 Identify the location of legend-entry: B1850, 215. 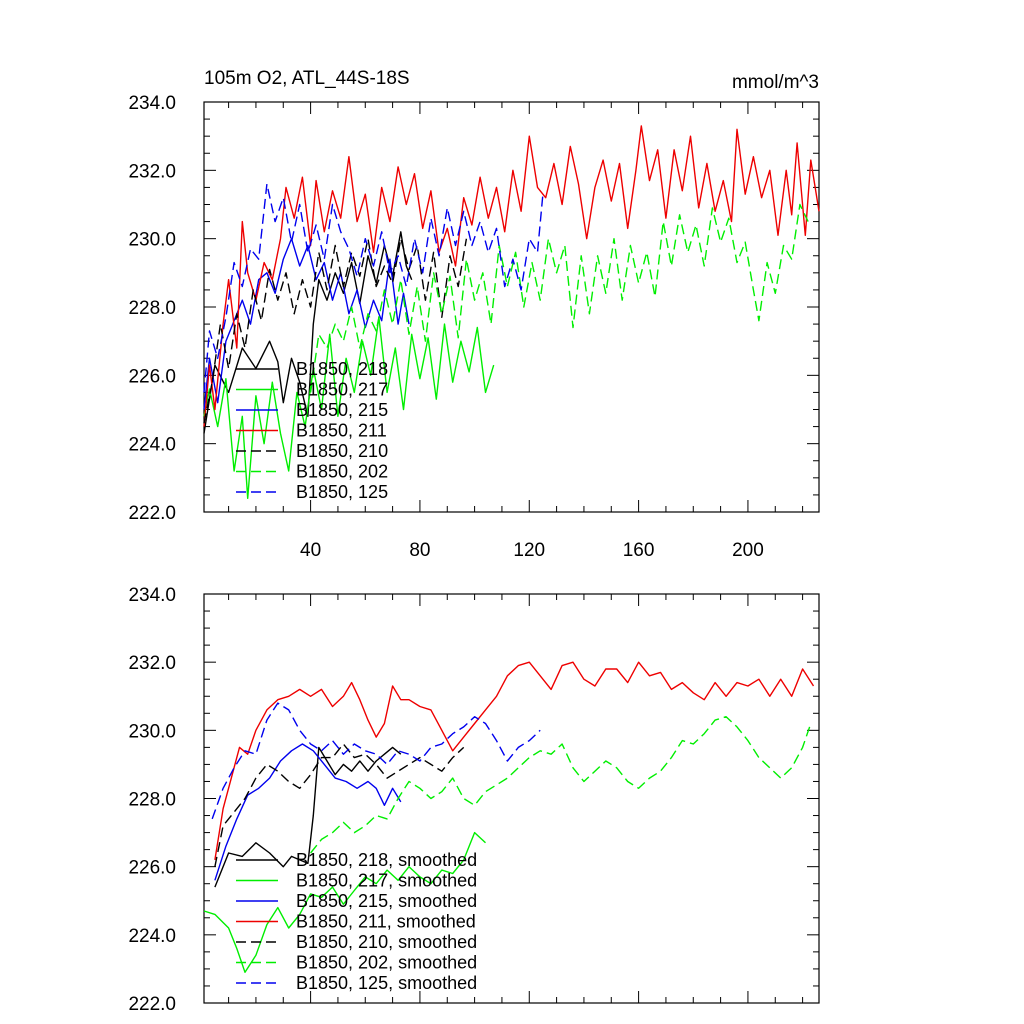
(342, 410).